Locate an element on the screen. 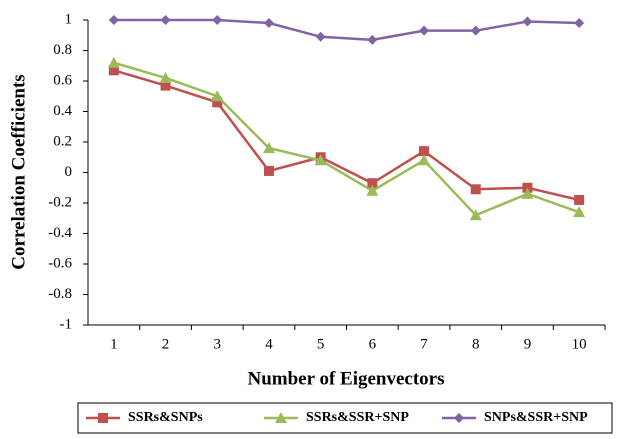 The image size is (622, 439). legend-label: SSRs&SSR+SNP is located at coordinates (357, 417).